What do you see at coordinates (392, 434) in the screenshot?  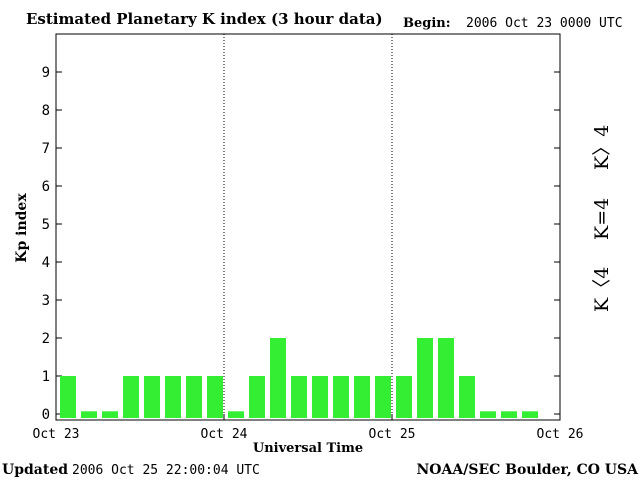 I see `x-tick-label: Oct 25` at bounding box center [392, 434].